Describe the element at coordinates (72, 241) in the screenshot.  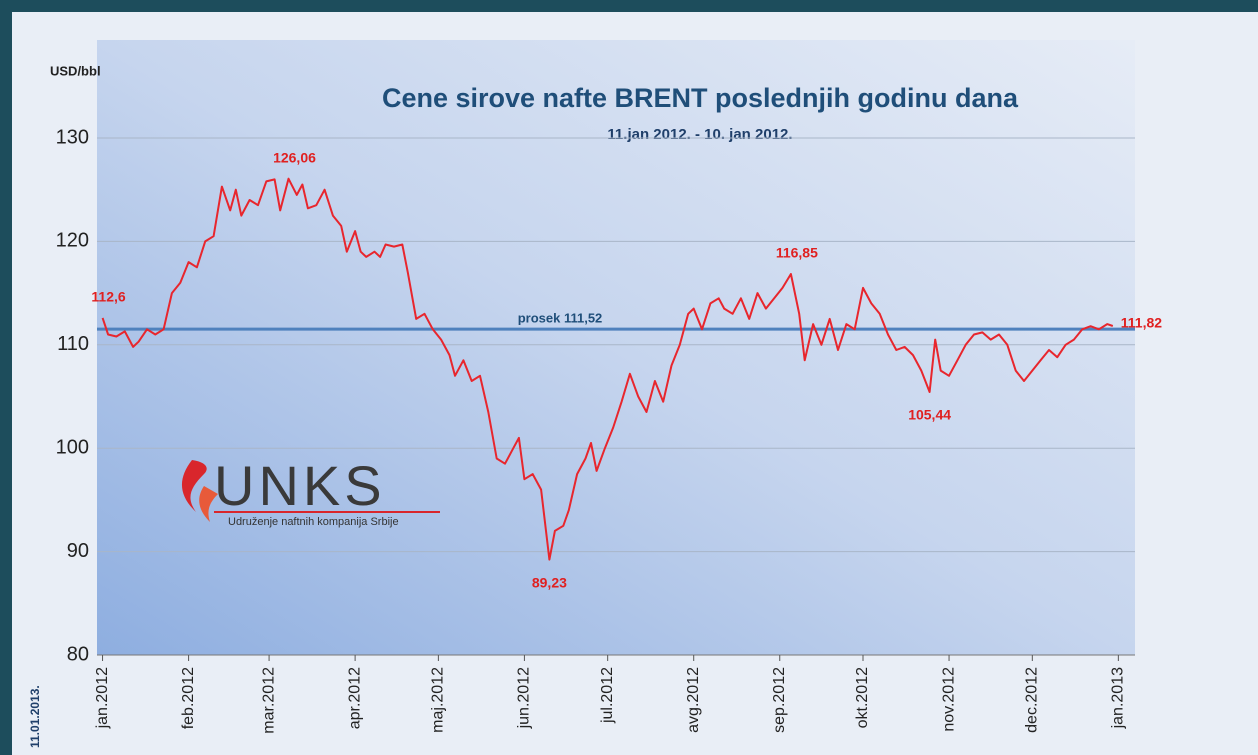
I see `y-tick-label: 120` at that location.